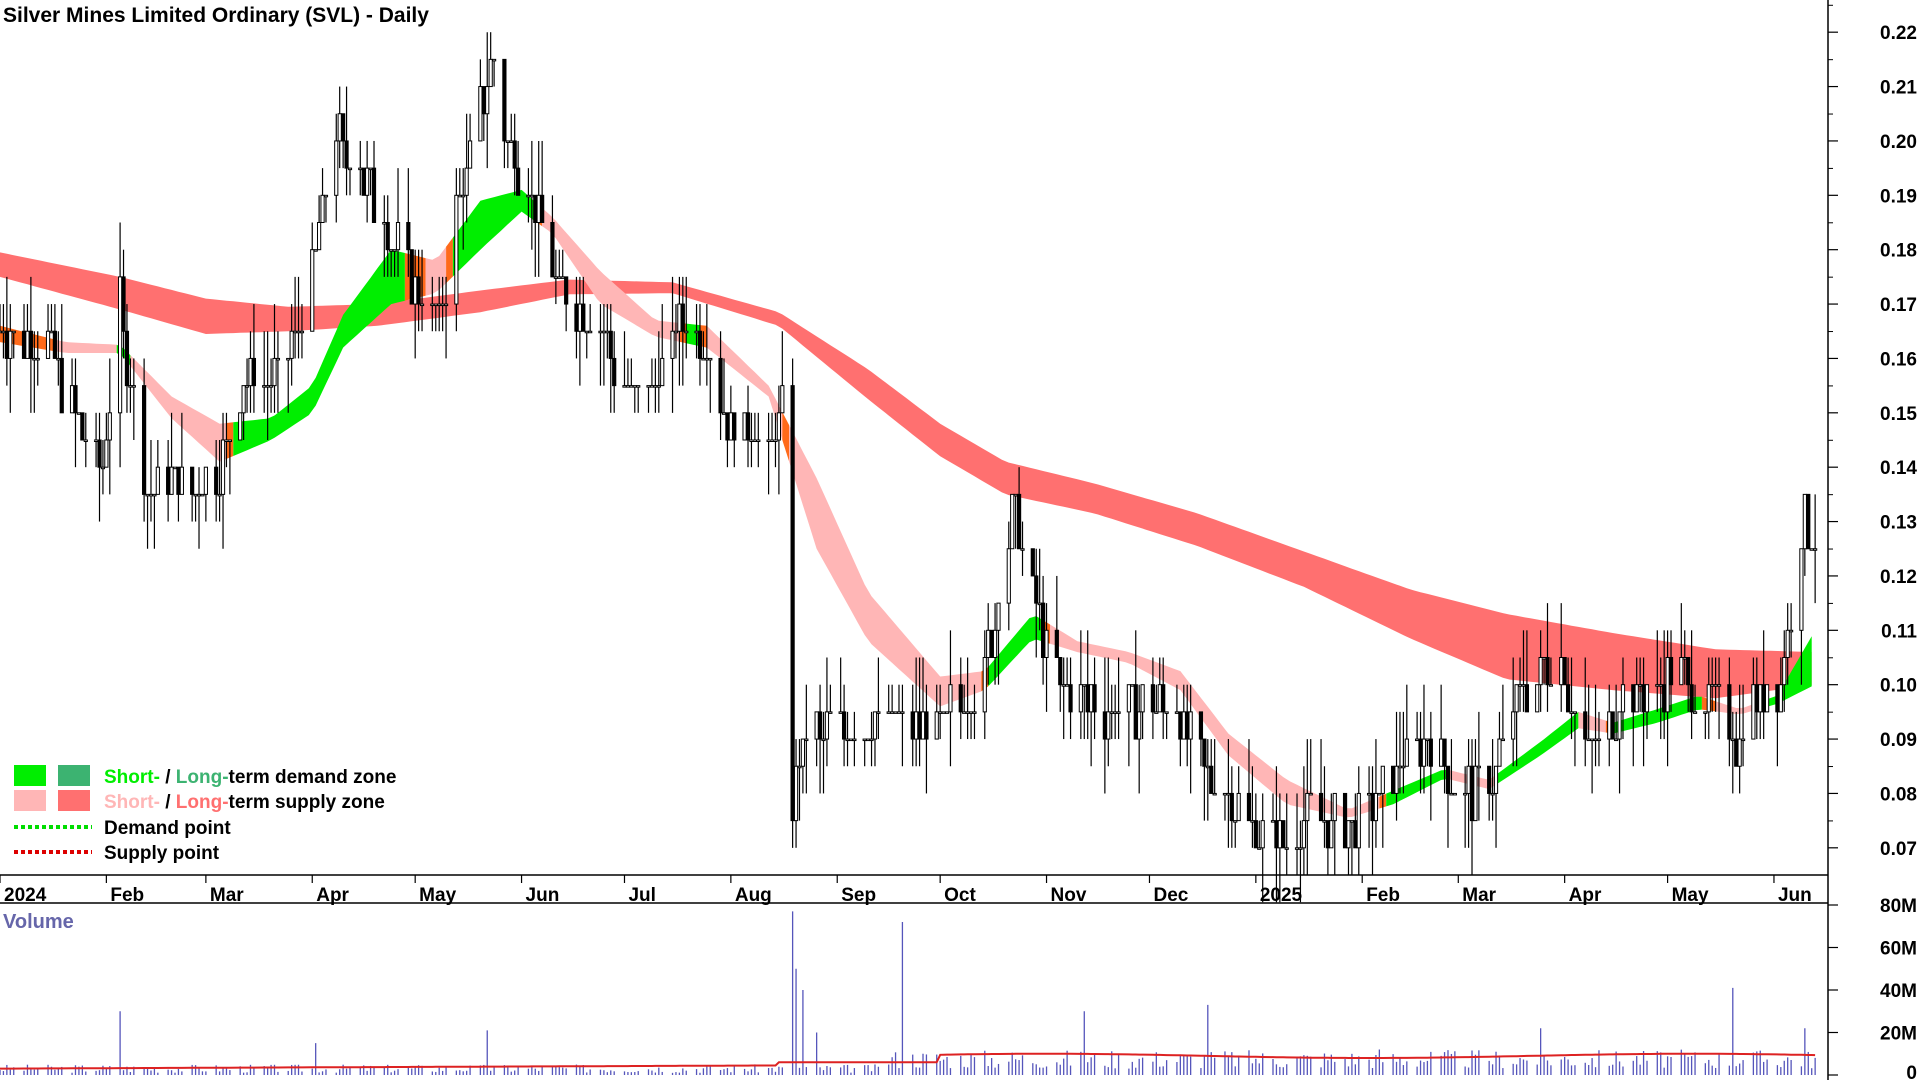 Image resolution: width=1920 pixels, height=1085 pixels. I want to click on x-tick-label: May, so click(437, 895).